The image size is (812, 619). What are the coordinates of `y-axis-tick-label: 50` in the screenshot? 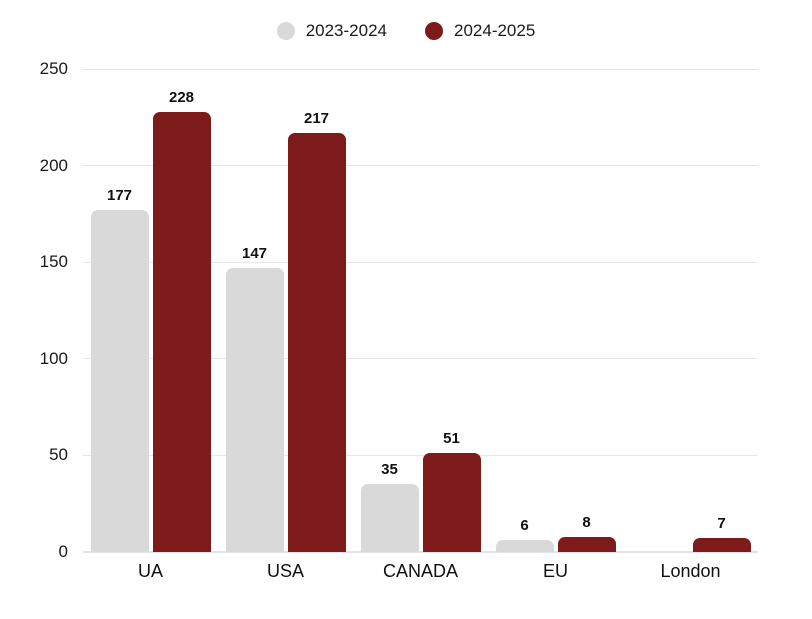 It's located at (58, 455).